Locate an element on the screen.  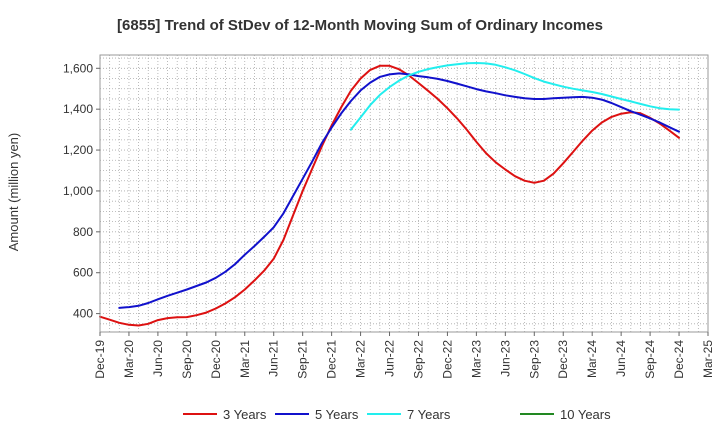
y-tick-label: 1,600 is located at coordinates (78, 68).